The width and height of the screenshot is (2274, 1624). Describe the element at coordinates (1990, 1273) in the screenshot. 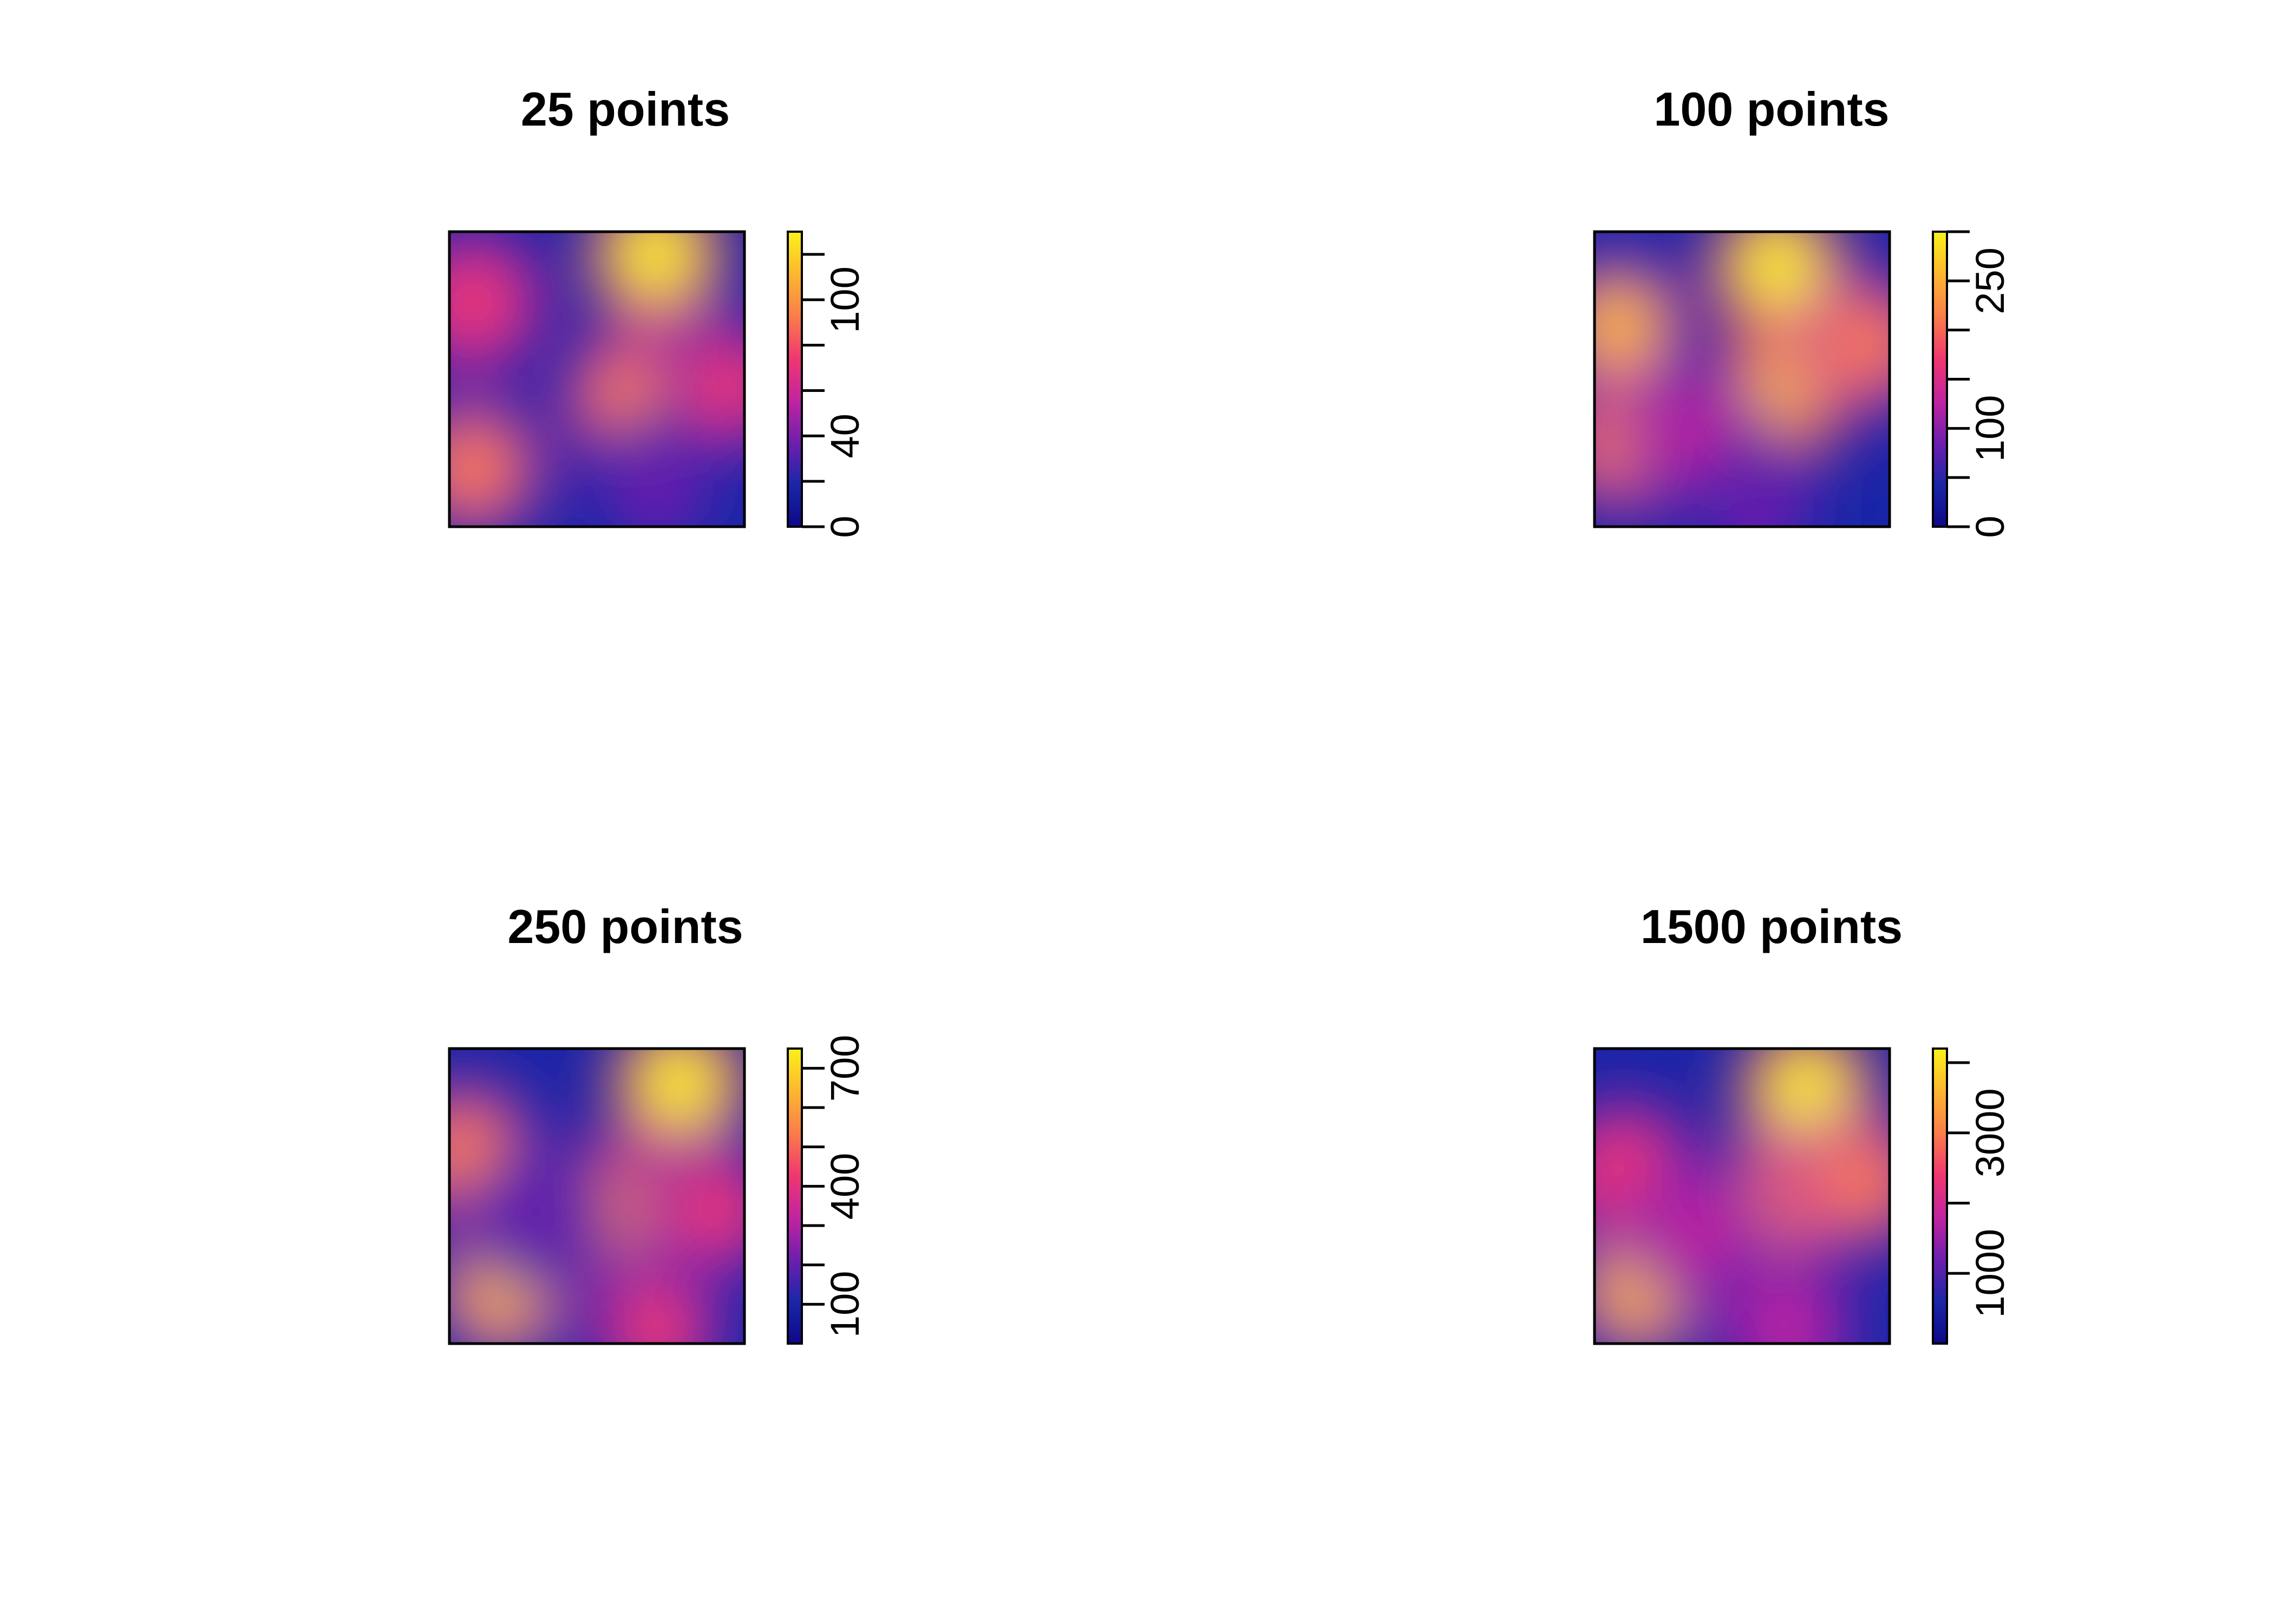

I see `colorbar-tick-label: 1000` at that location.